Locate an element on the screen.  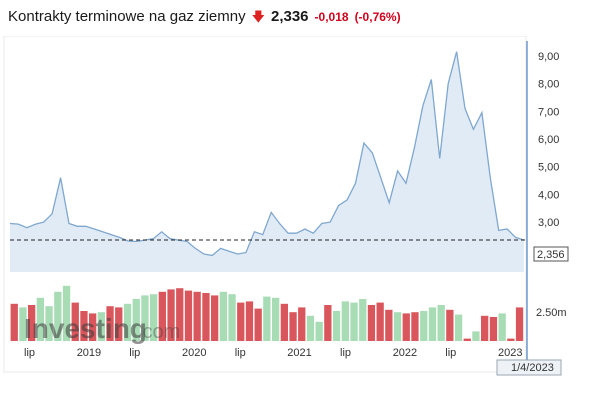
price-change-percent: (-0,76%) is located at coordinates (377, 17).